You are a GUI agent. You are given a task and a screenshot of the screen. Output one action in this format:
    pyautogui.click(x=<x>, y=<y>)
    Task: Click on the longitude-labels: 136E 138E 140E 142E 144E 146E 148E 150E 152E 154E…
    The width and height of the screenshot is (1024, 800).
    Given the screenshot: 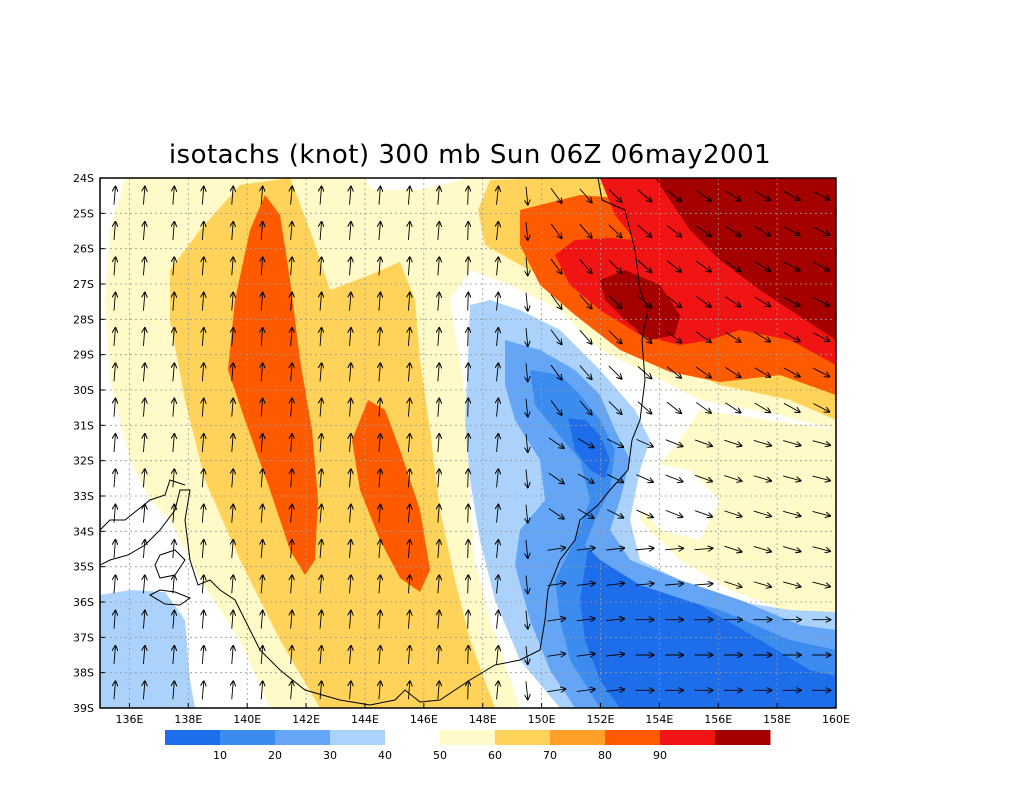 What is the action you would take?
    pyautogui.click(x=482, y=719)
    